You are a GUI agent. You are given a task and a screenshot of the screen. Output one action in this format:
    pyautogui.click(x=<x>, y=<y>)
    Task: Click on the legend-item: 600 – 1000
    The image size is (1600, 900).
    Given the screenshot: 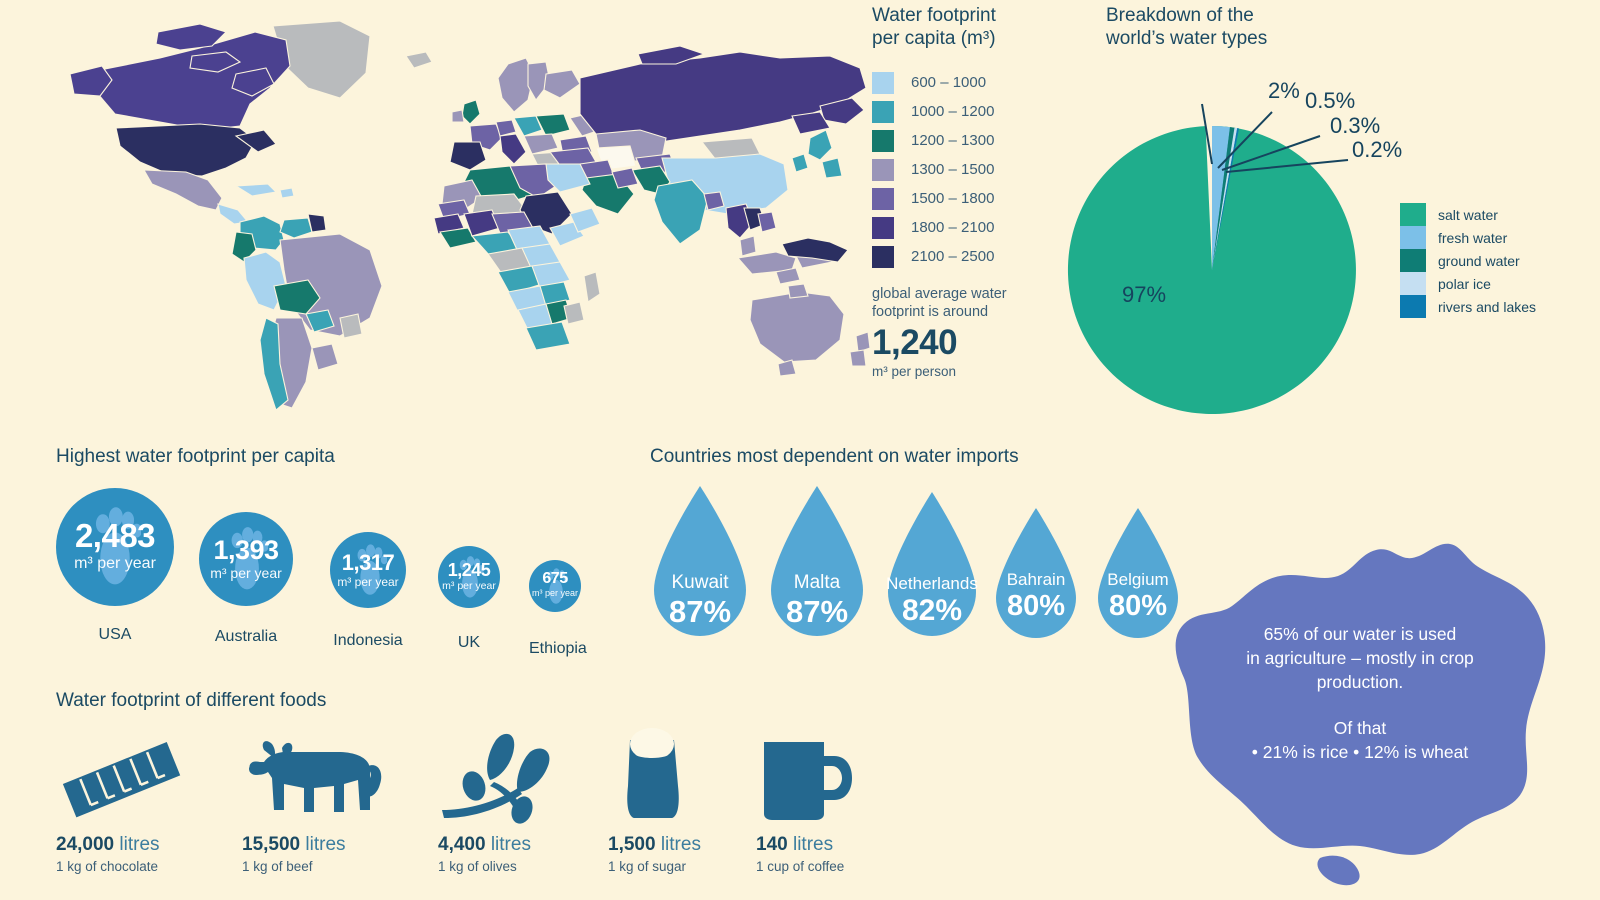 What is the action you would take?
    pyautogui.click(x=977, y=82)
    